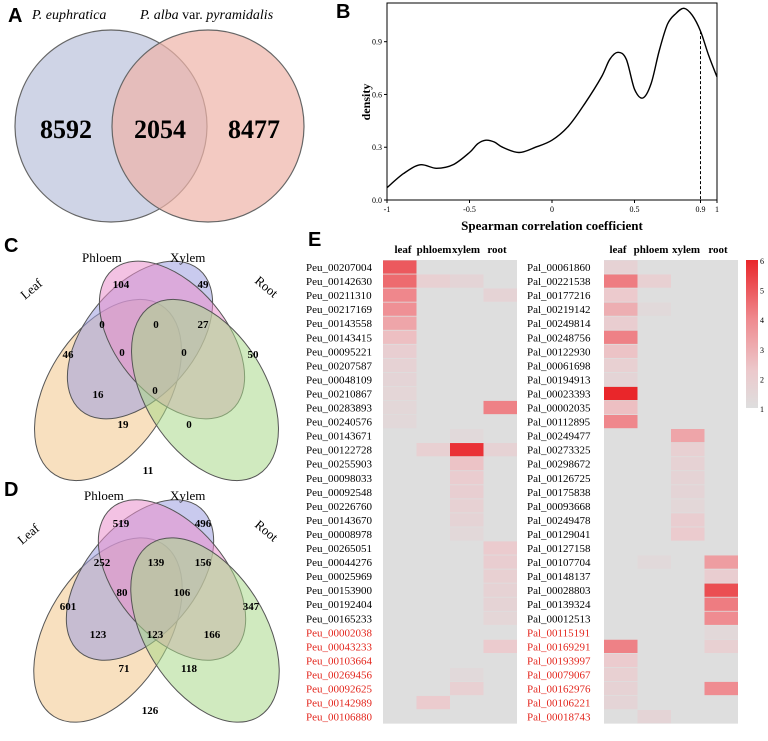  I want to click on heatmap-right-gene-label: Pal_00115191, so click(558, 633).